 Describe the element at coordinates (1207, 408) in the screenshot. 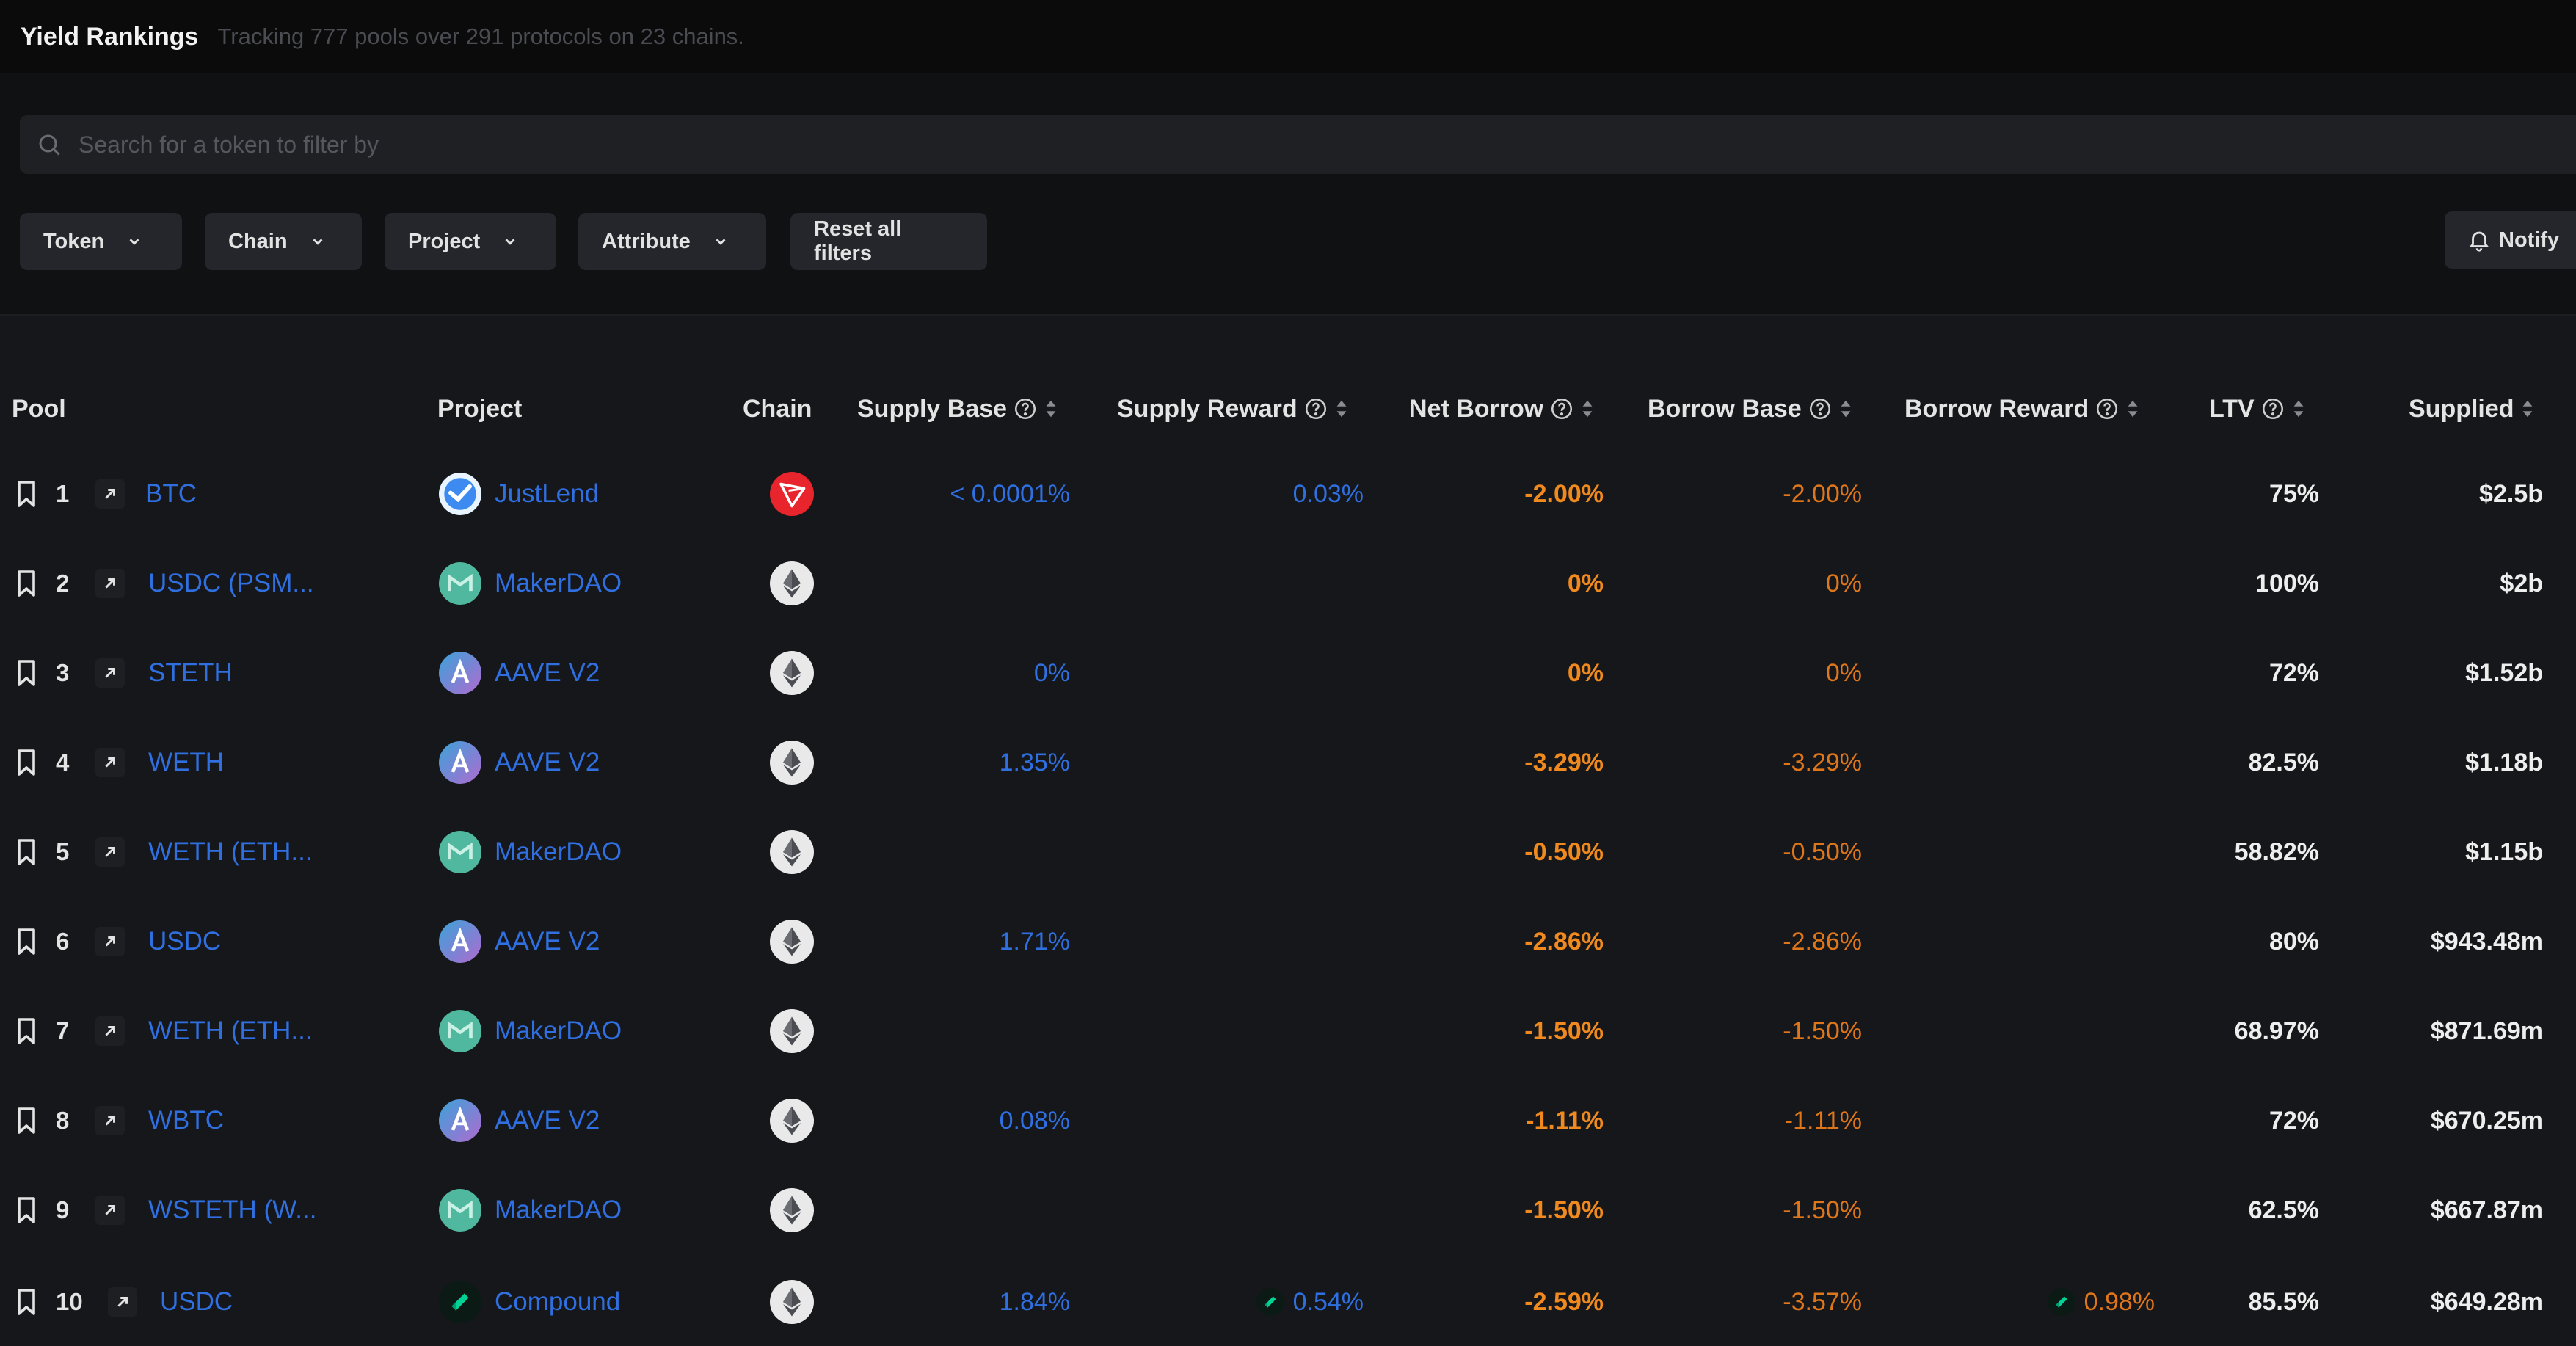

I see `column-header-supply-reward-label: Supply Reward` at that location.